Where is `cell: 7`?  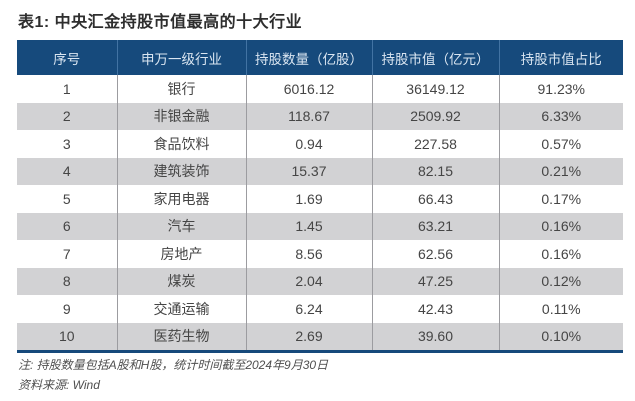
cell: 7 is located at coordinates (67, 254).